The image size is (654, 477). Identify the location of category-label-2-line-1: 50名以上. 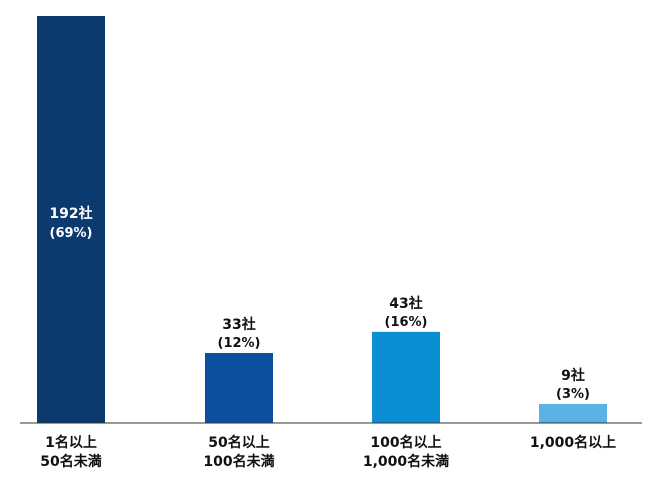
(238, 442).